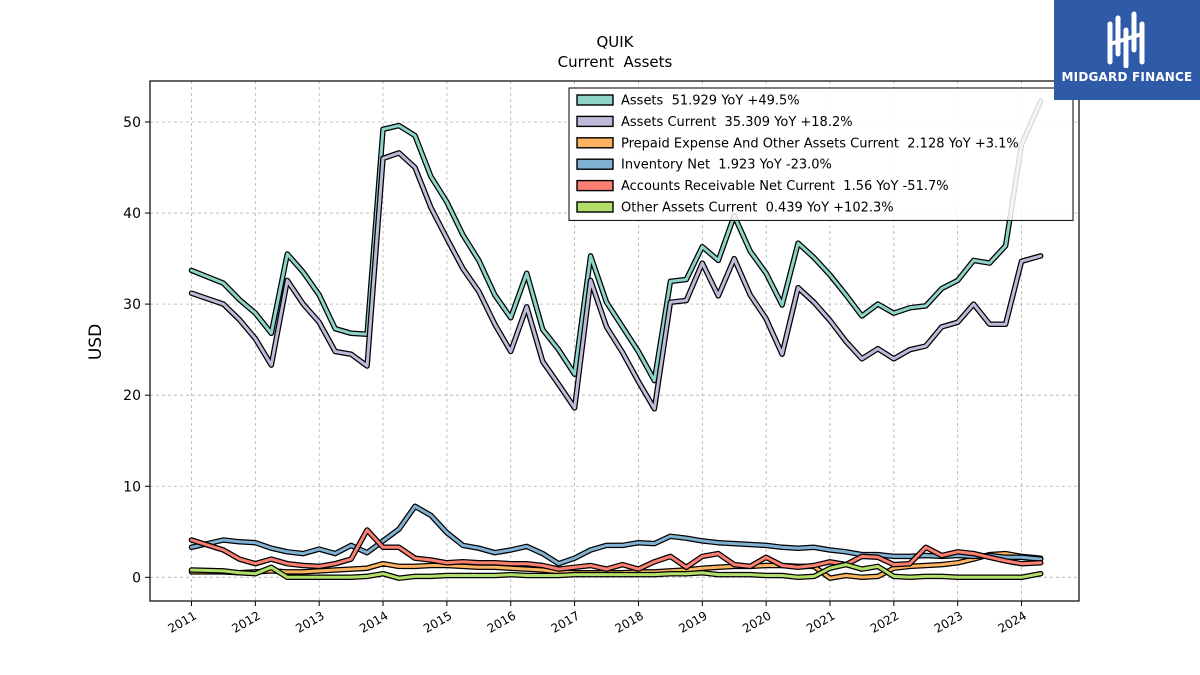  I want to click on y-axis: 0 10 20 30 40 50, so click(136, 350).